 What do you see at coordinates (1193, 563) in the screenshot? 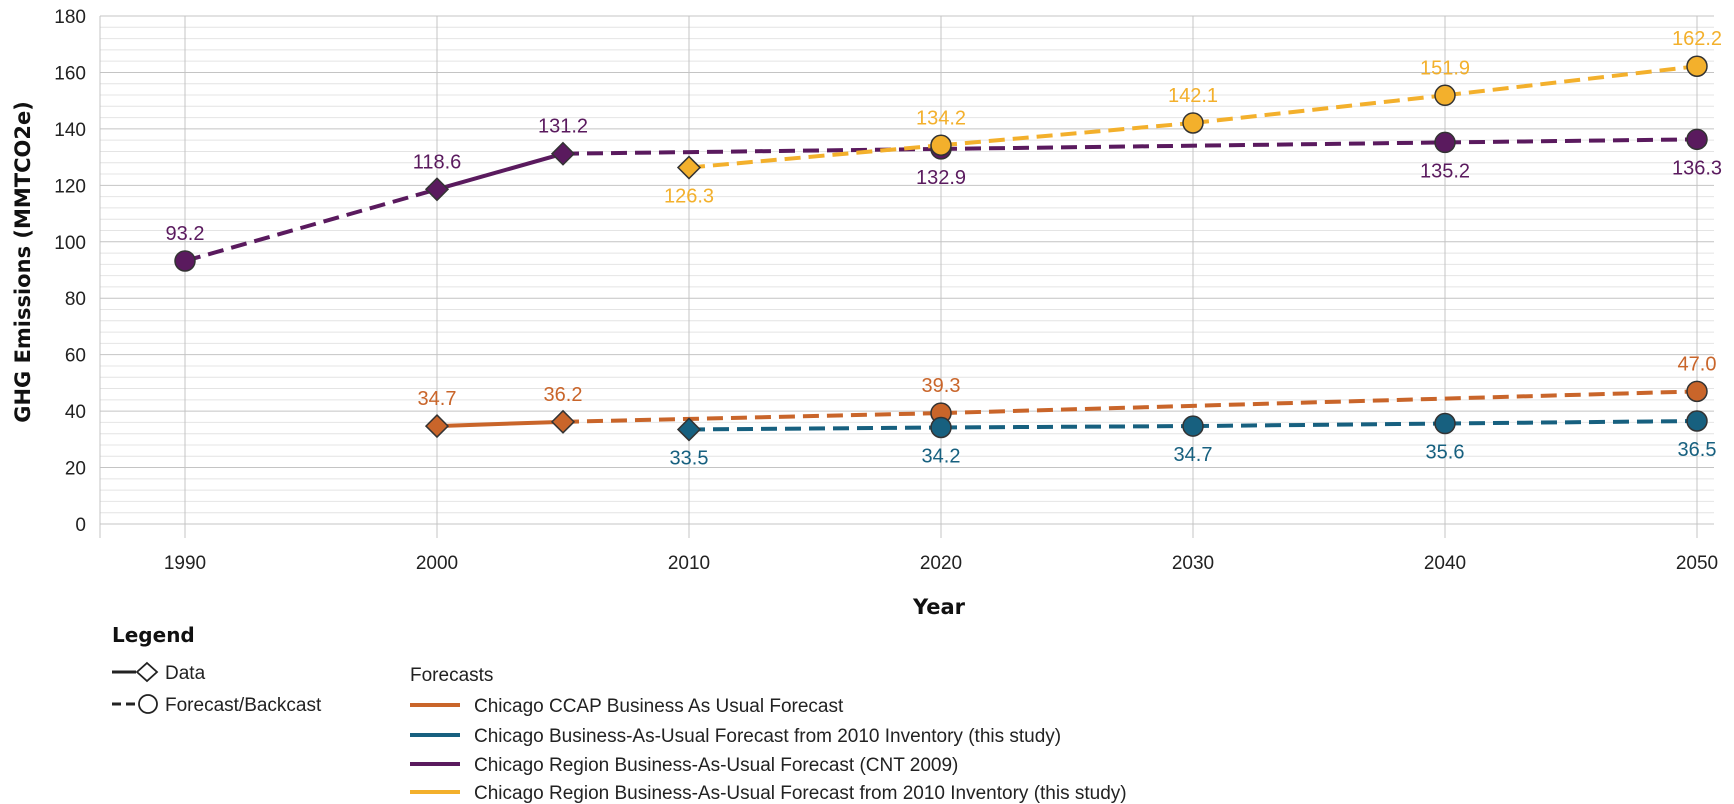
I see `x-tick-label: 2030` at bounding box center [1193, 563].